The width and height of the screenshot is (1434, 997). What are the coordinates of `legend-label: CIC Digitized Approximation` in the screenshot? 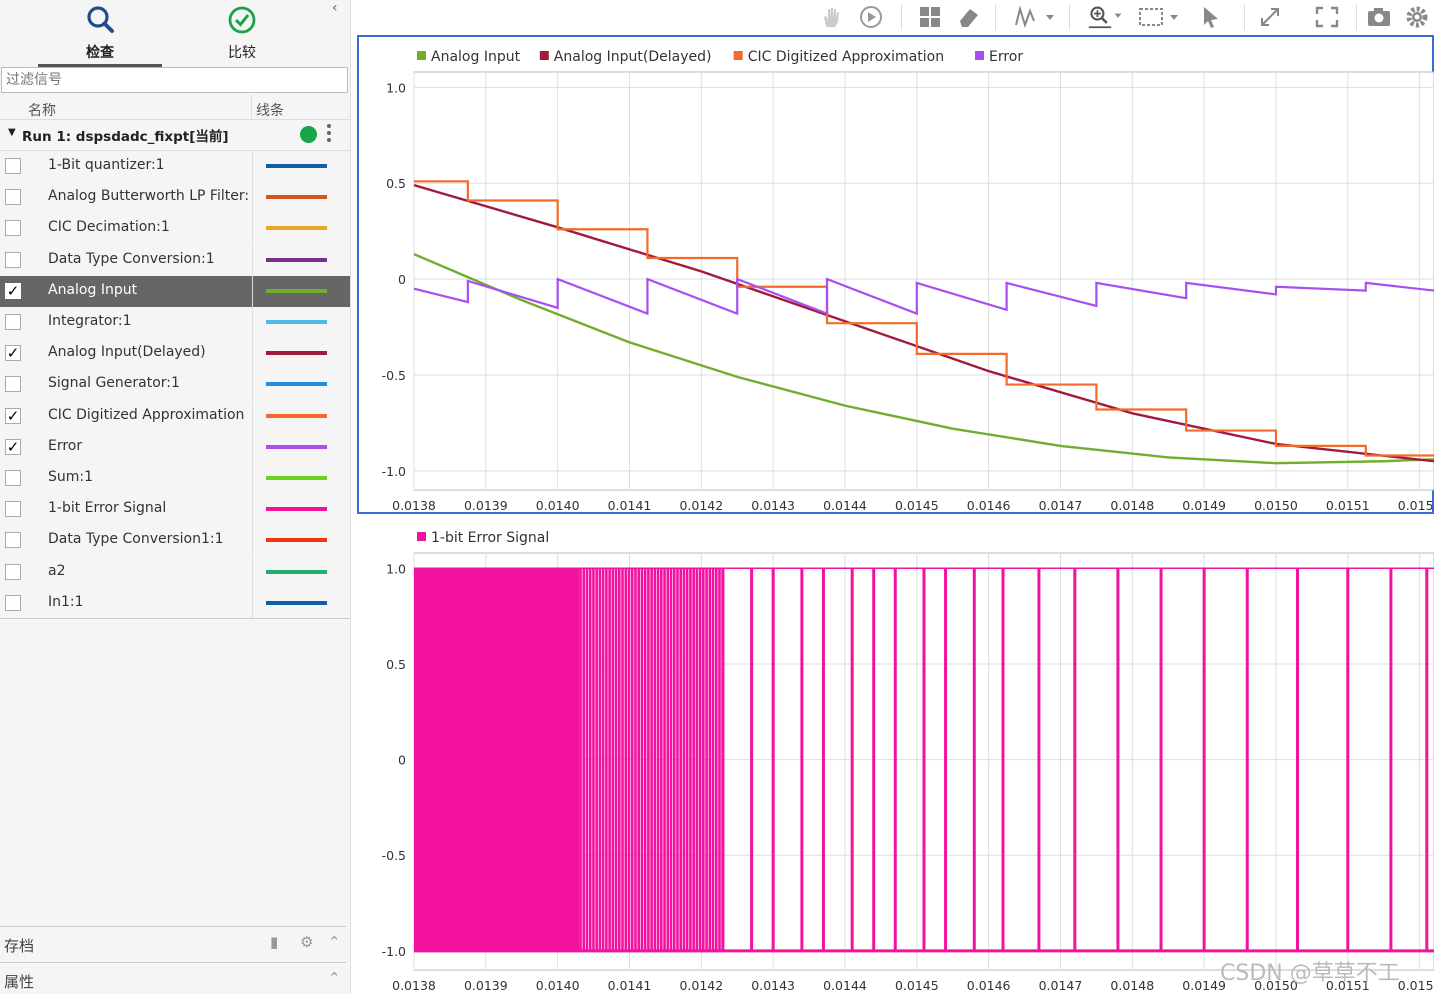 It's located at (846, 57).